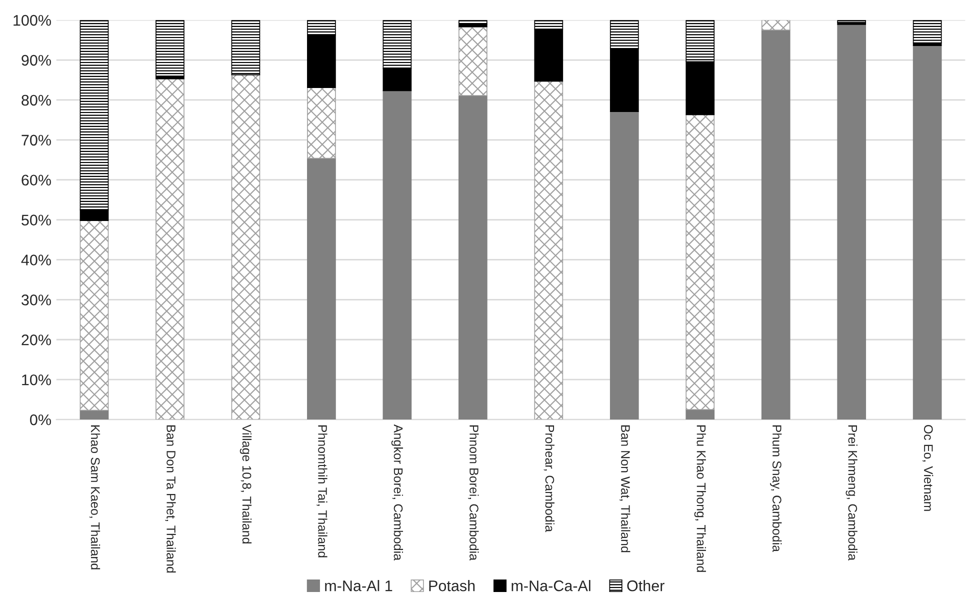  Describe the element at coordinates (36, 140) in the screenshot. I see `y-tick-label: 70%` at that location.